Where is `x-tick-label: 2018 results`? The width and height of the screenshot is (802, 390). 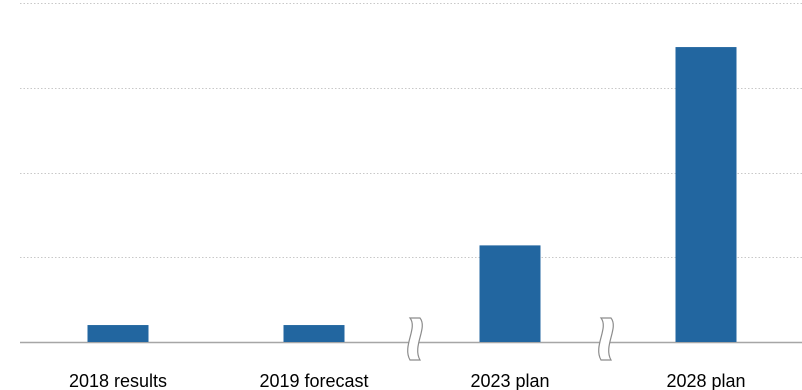 x-tick-label: 2018 results is located at coordinates (118, 380).